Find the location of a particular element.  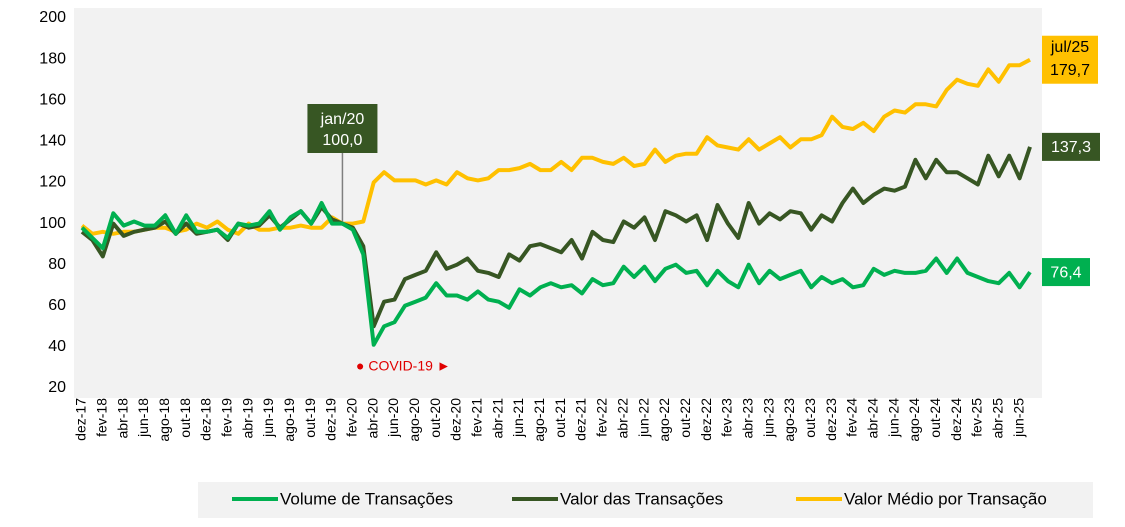

y-tick-label: 20 is located at coordinates (57, 387).